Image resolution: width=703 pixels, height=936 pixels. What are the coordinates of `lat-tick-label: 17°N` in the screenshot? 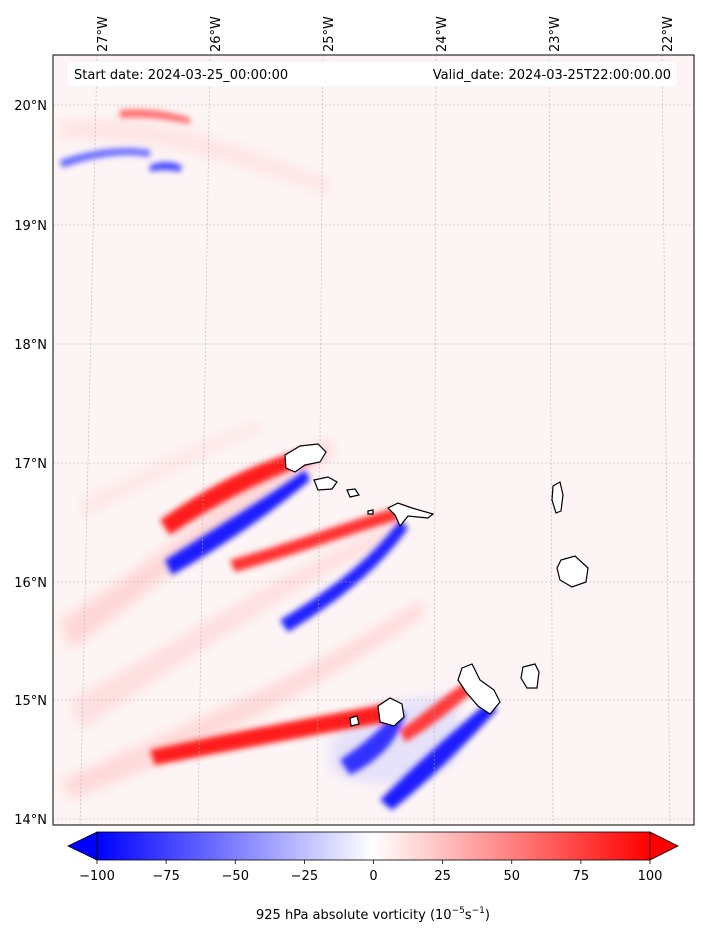 It's located at (30, 464).